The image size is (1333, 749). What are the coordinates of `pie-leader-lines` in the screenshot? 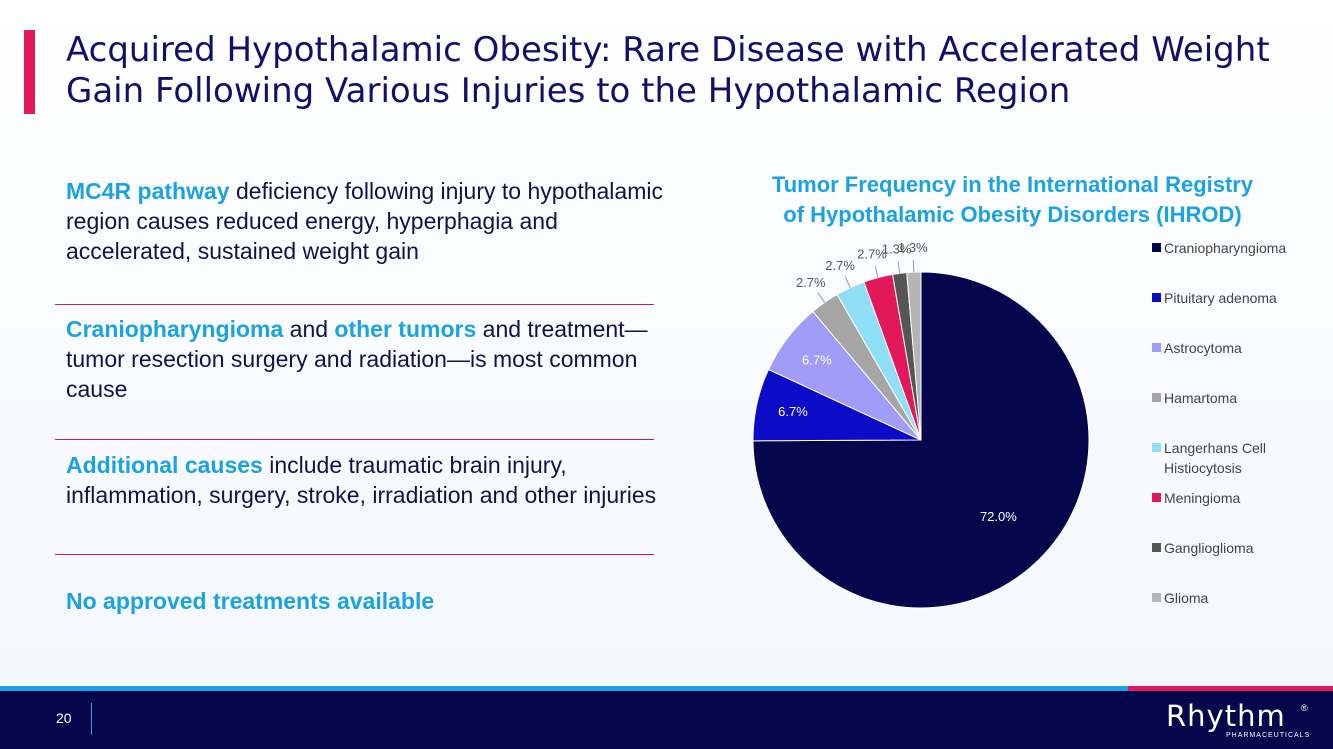 It's located at (866, 281).